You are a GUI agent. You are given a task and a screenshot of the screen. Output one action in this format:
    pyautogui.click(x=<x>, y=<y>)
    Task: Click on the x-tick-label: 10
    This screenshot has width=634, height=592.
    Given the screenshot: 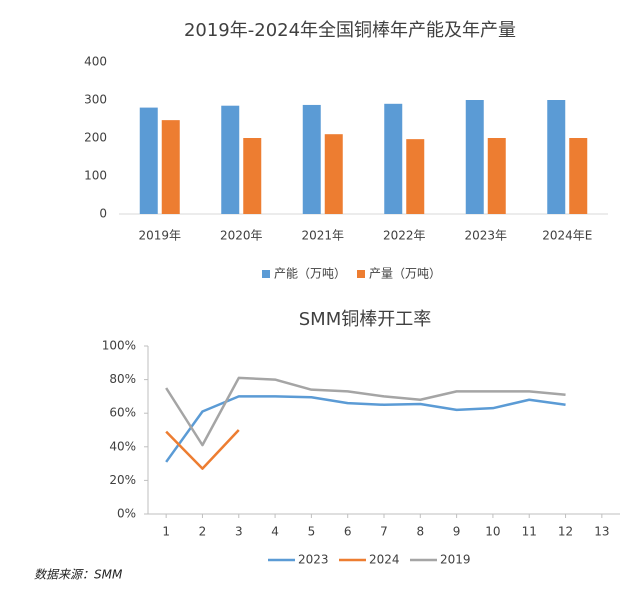 What is the action you would take?
    pyautogui.click(x=492, y=532)
    